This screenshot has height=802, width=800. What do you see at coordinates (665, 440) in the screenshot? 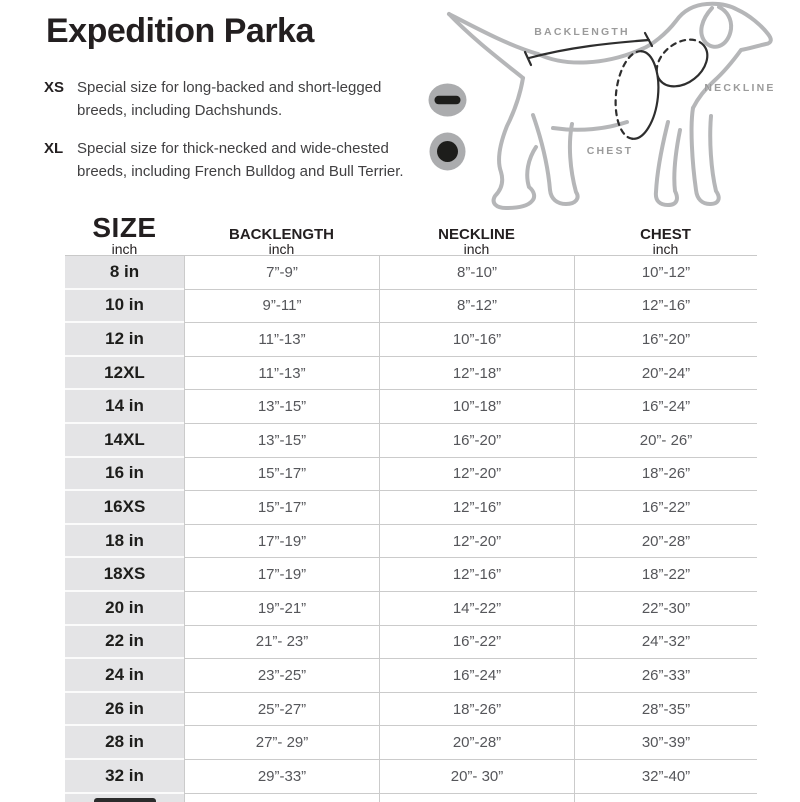
I see `chest-cell: 20”- 26”` at bounding box center [665, 440].